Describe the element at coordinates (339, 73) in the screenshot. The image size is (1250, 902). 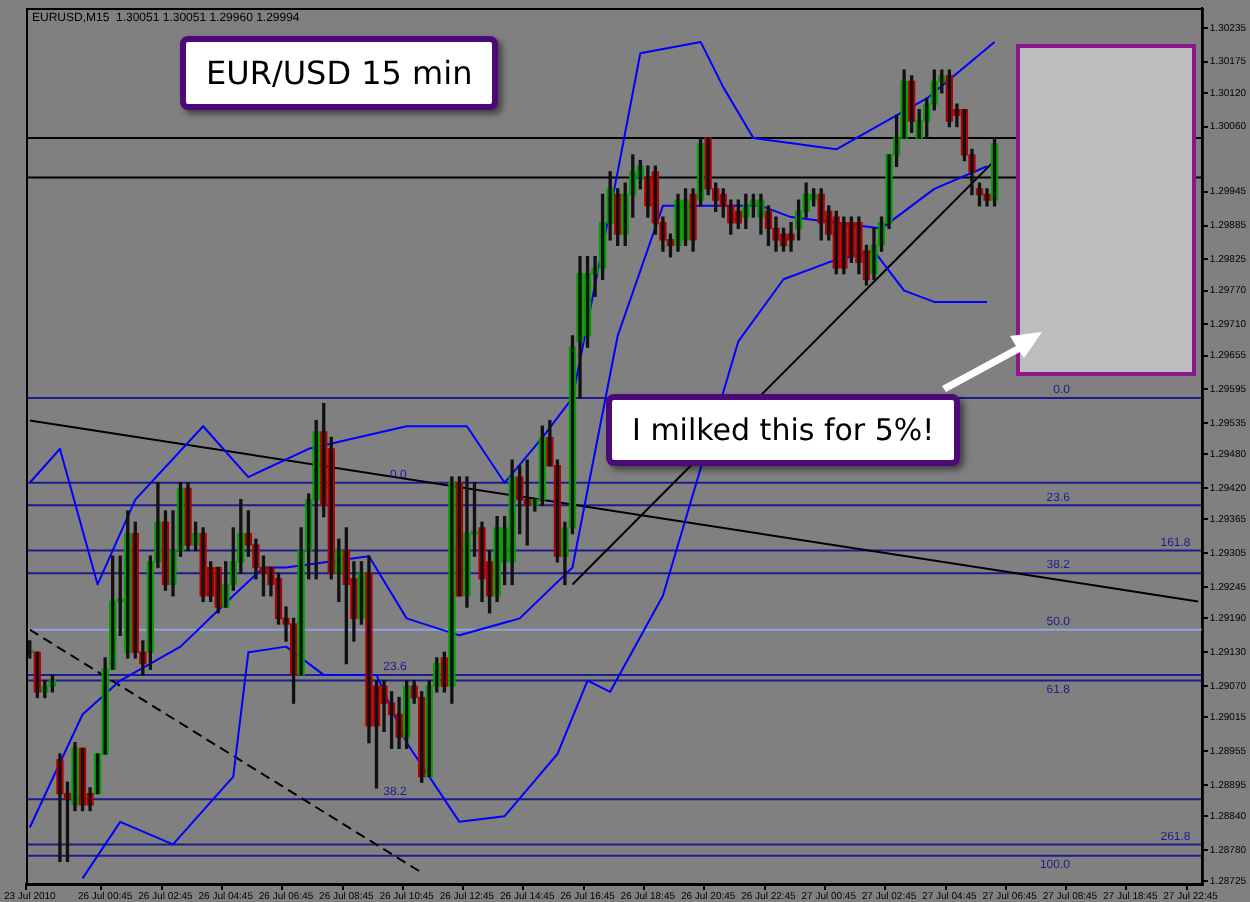
I see `text: EUR/USD 15 min` at that location.